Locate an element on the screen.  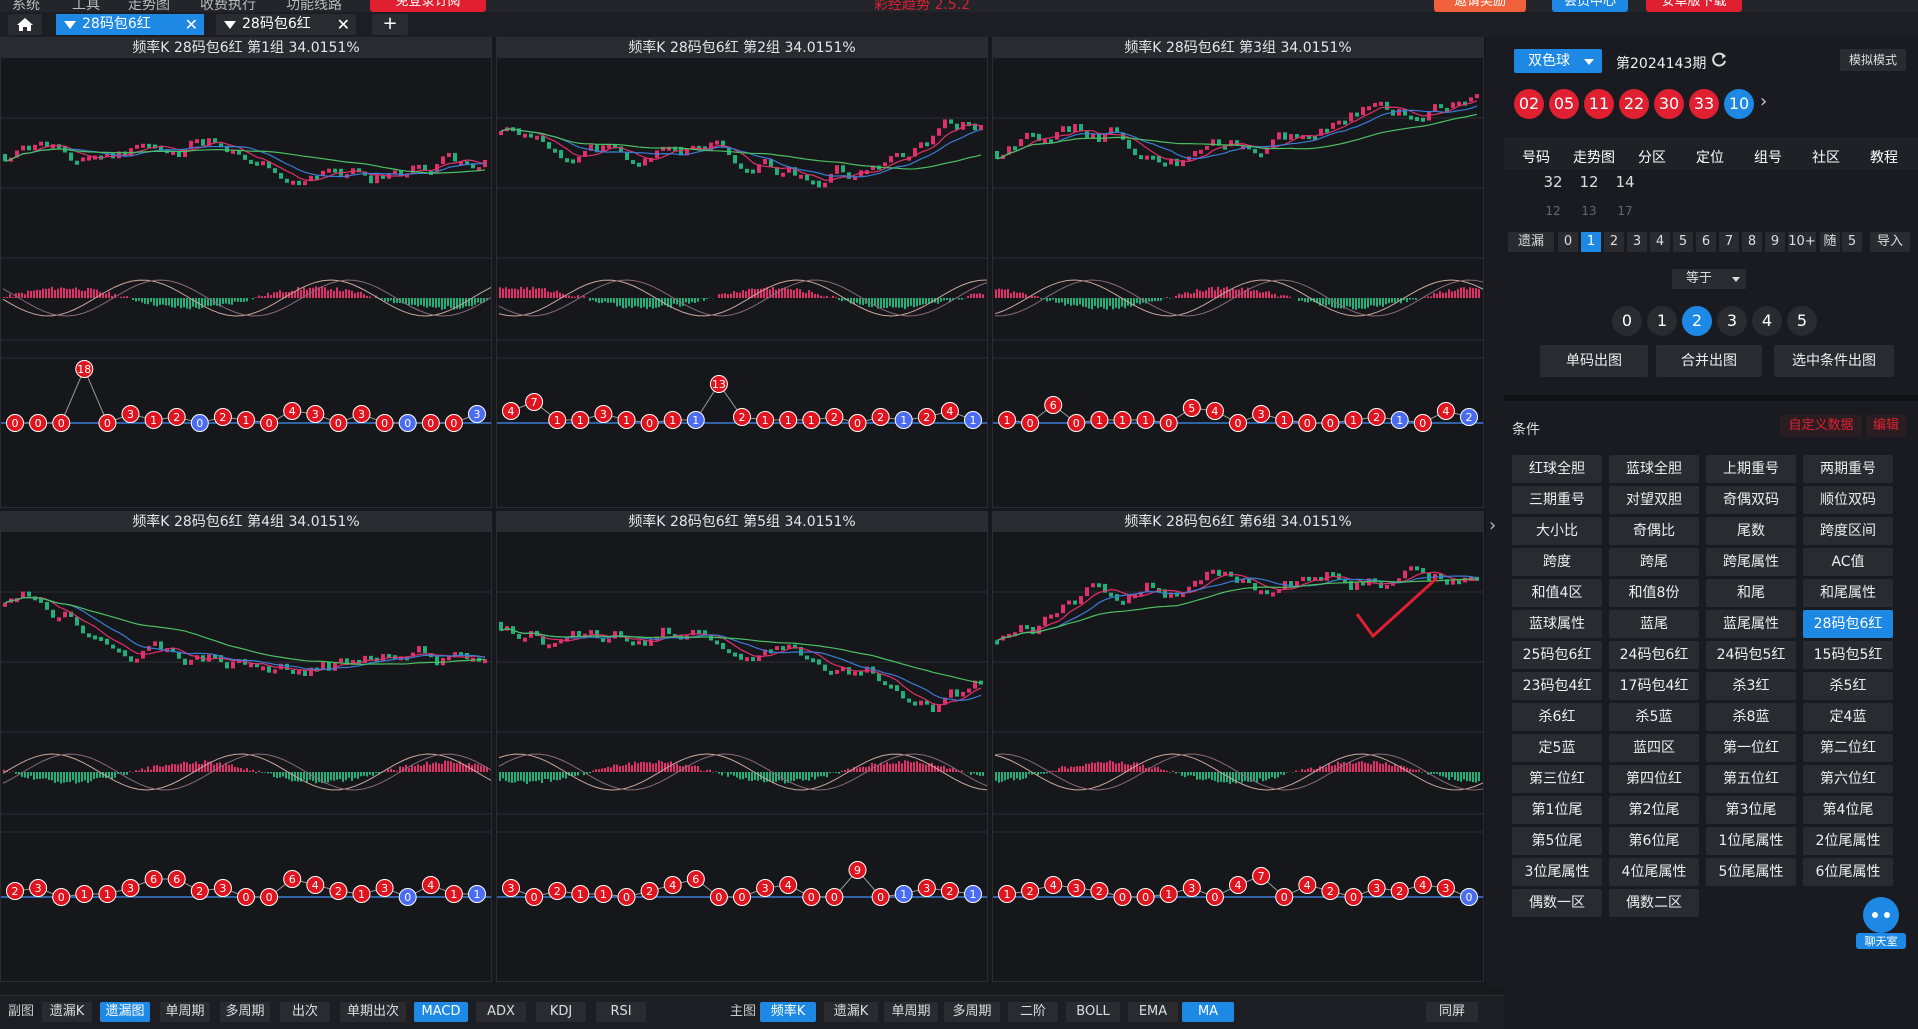
sub-btn-miss-chart: 遗漏图 is located at coordinates (125, 1012).